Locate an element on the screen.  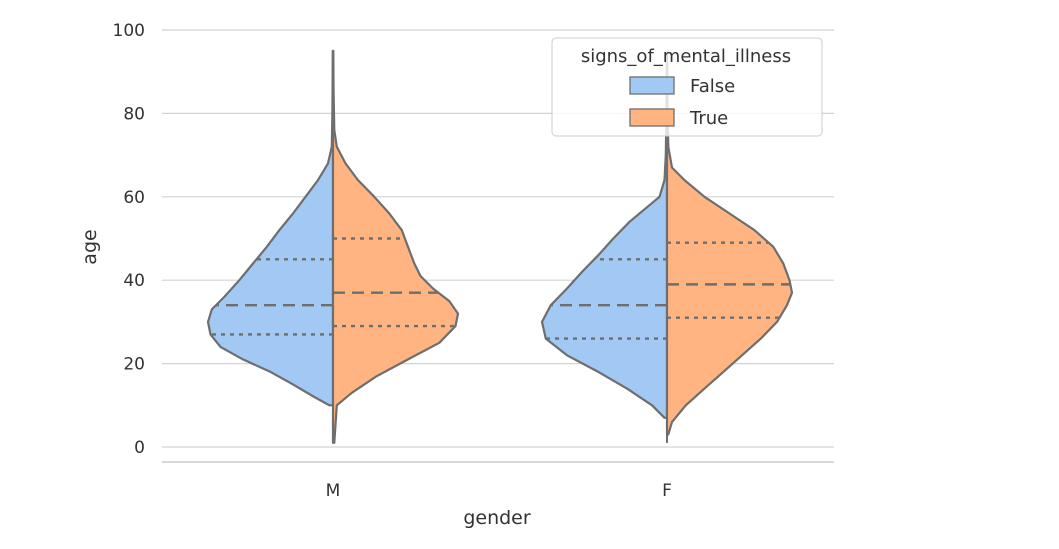
y-tick-label: 40 is located at coordinates (134, 281).